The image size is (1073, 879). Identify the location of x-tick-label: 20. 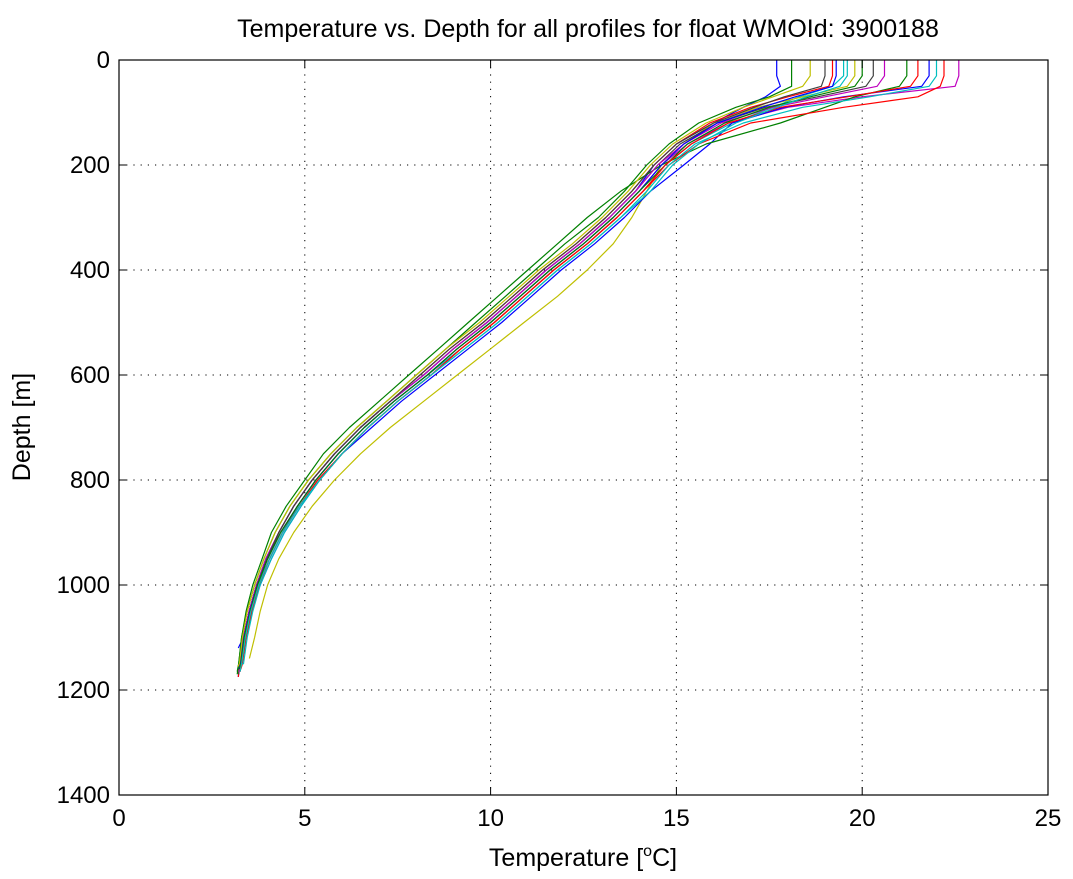
(862, 818).